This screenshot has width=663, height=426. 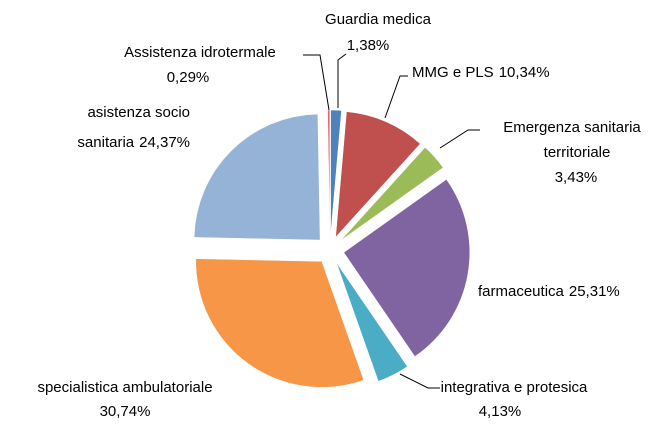 What do you see at coordinates (138, 112) in the screenshot?
I see `slice-label: asistenza socio` at bounding box center [138, 112].